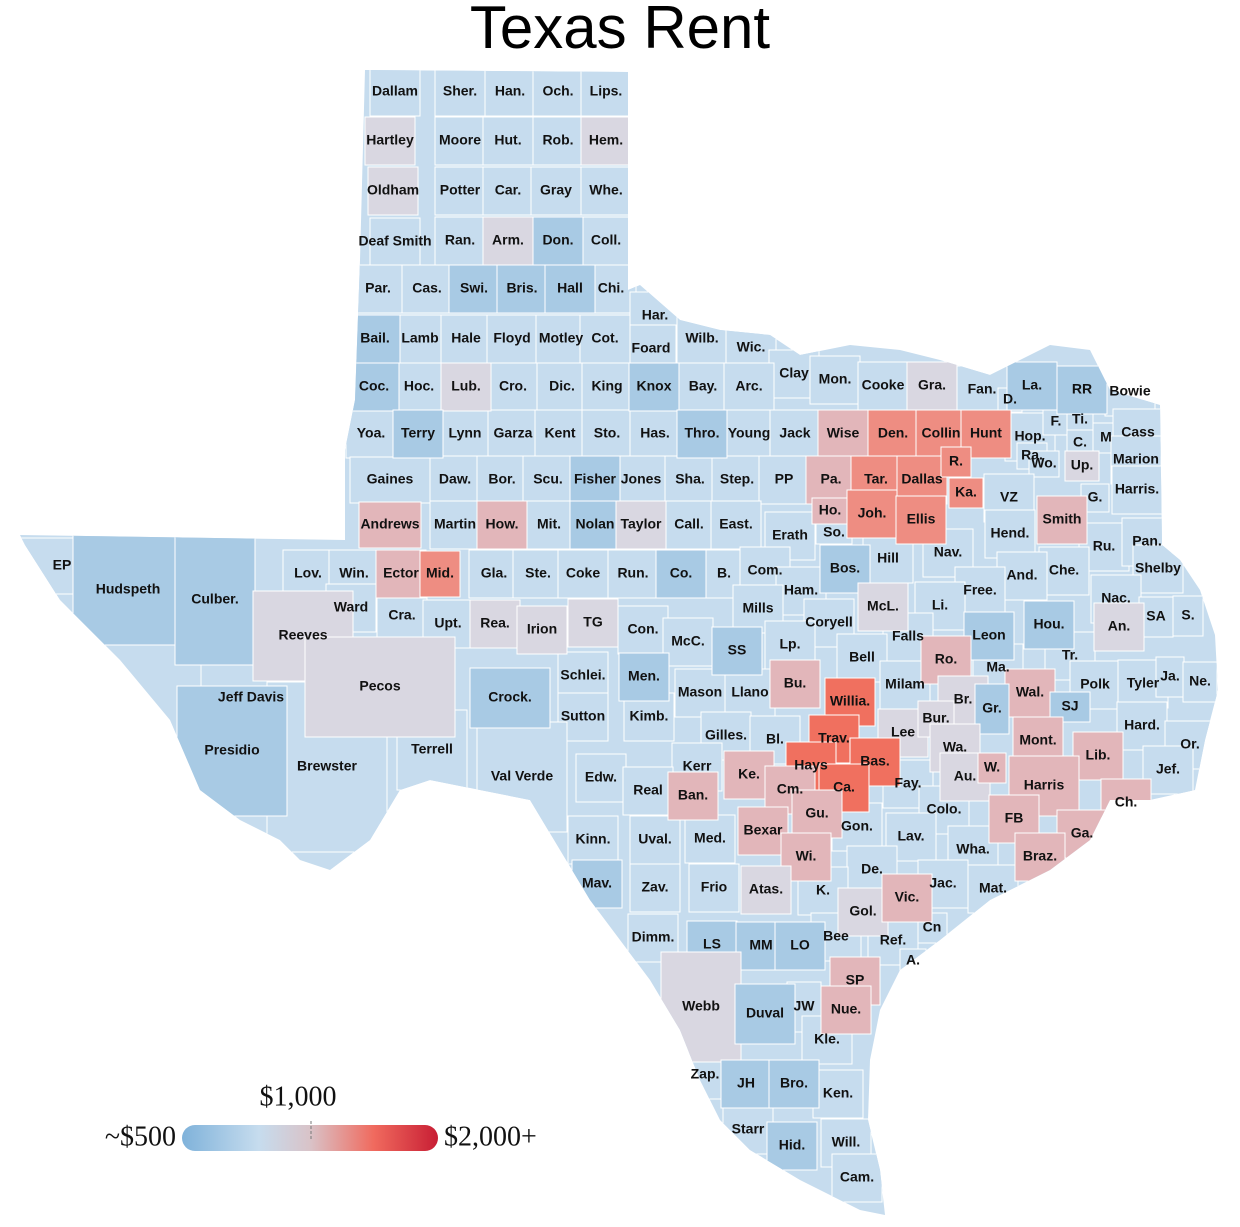 The image size is (1240, 1227). I want to click on county-label: Tar., so click(876, 479).